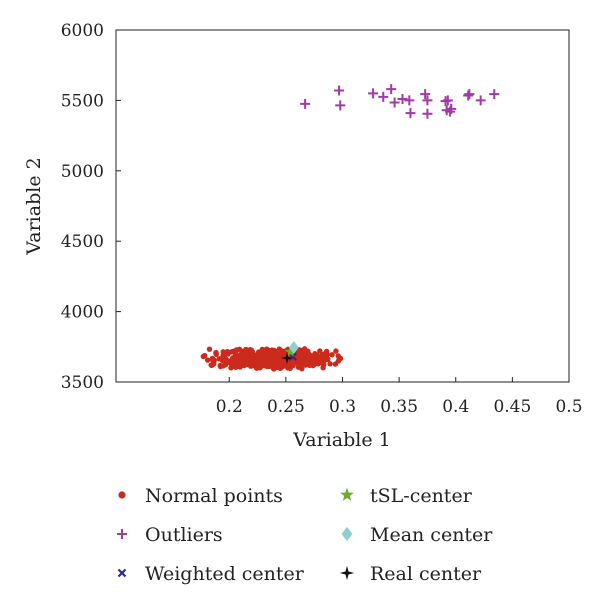 The width and height of the screenshot is (600, 608). Describe the element at coordinates (421, 496) in the screenshot. I see `legend-tsl-center-label: tSL-center` at that location.